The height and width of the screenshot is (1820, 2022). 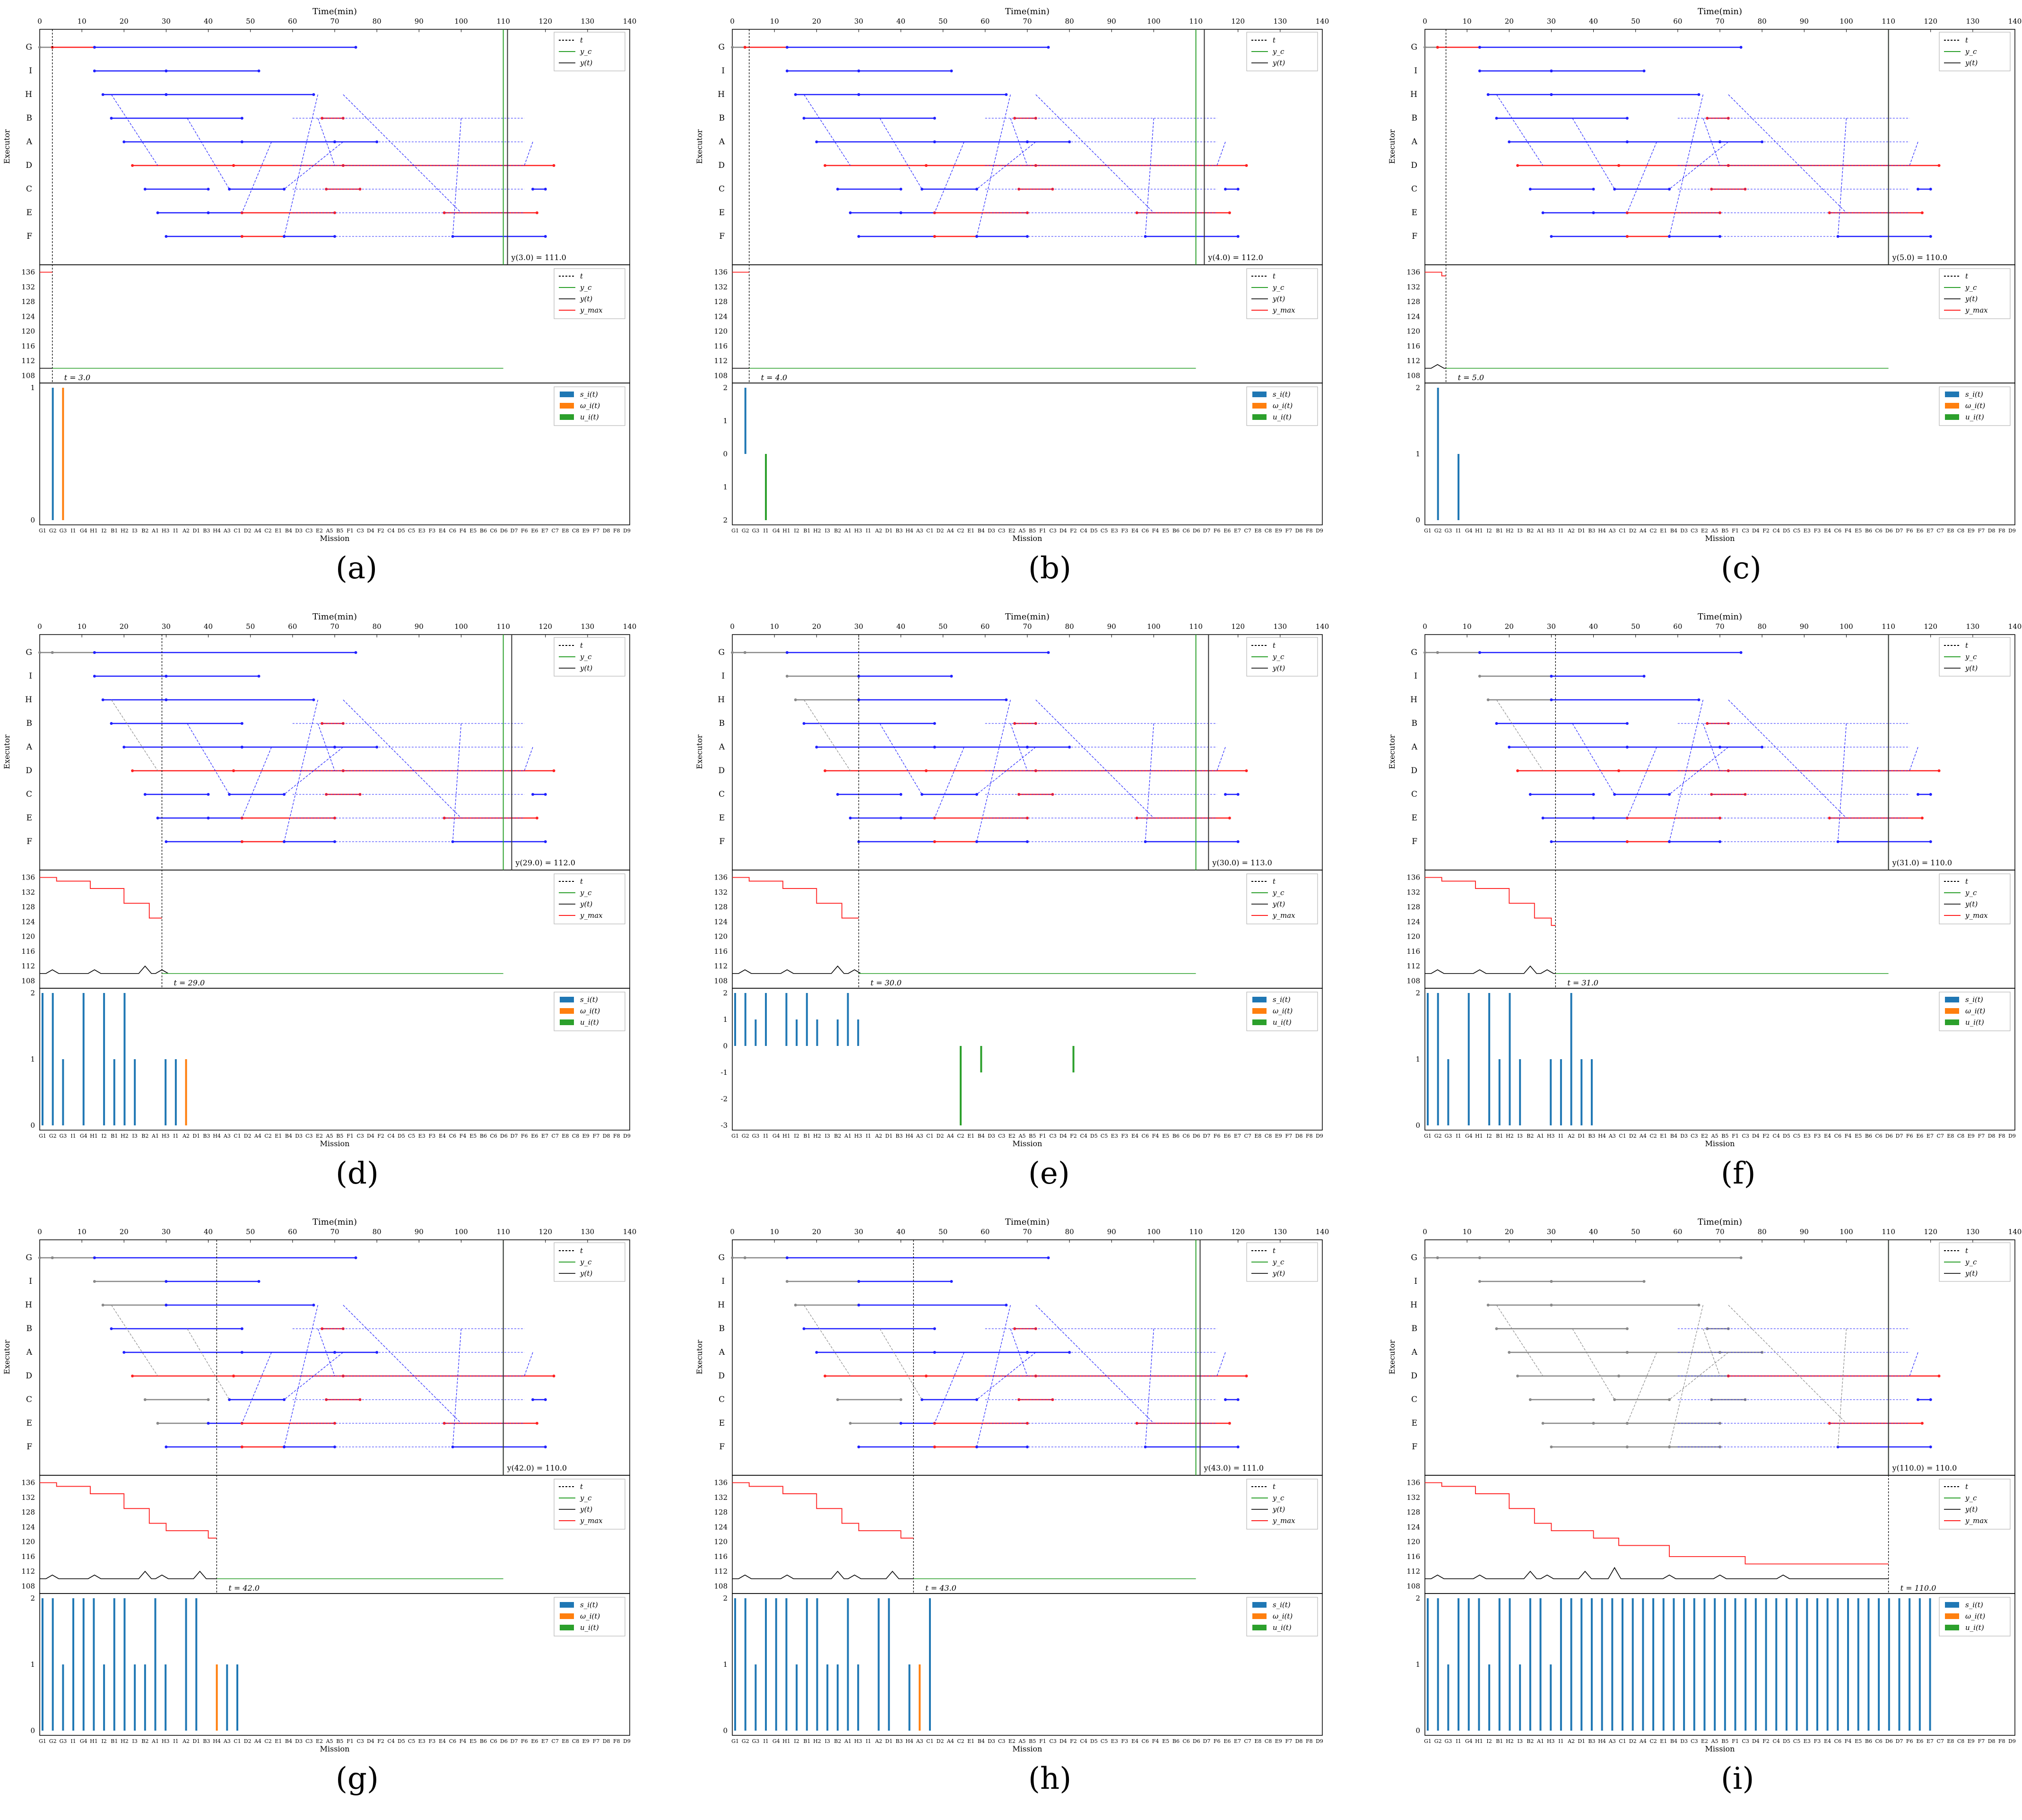 What do you see at coordinates (463, 531) in the screenshot?
I see `mission-tick-label: F4` at bounding box center [463, 531].